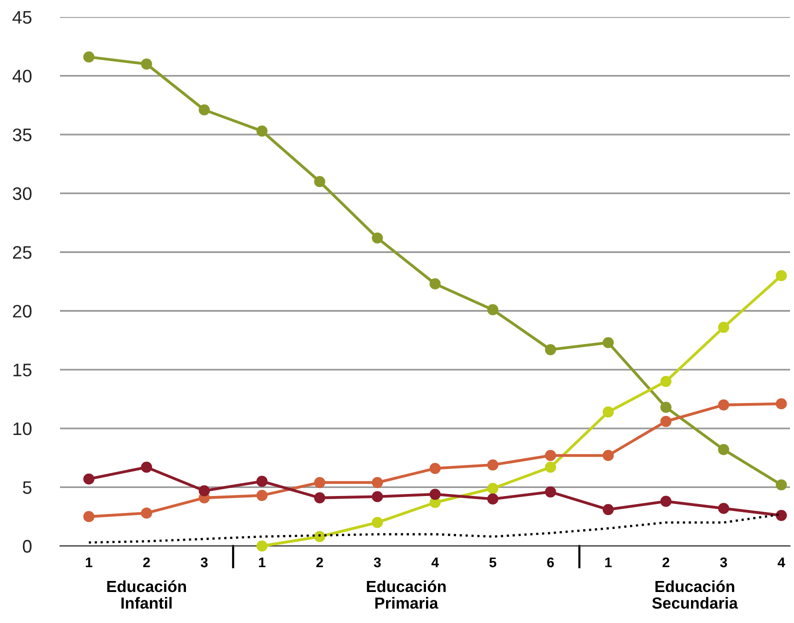  What do you see at coordinates (22, 76) in the screenshot?
I see `y-tick-label: 40` at bounding box center [22, 76].